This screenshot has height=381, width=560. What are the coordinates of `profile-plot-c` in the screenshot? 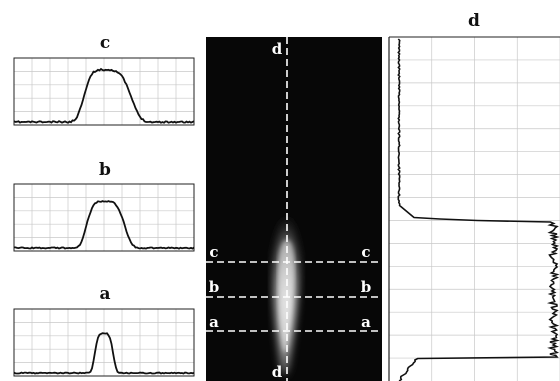 It's located at (104, 91).